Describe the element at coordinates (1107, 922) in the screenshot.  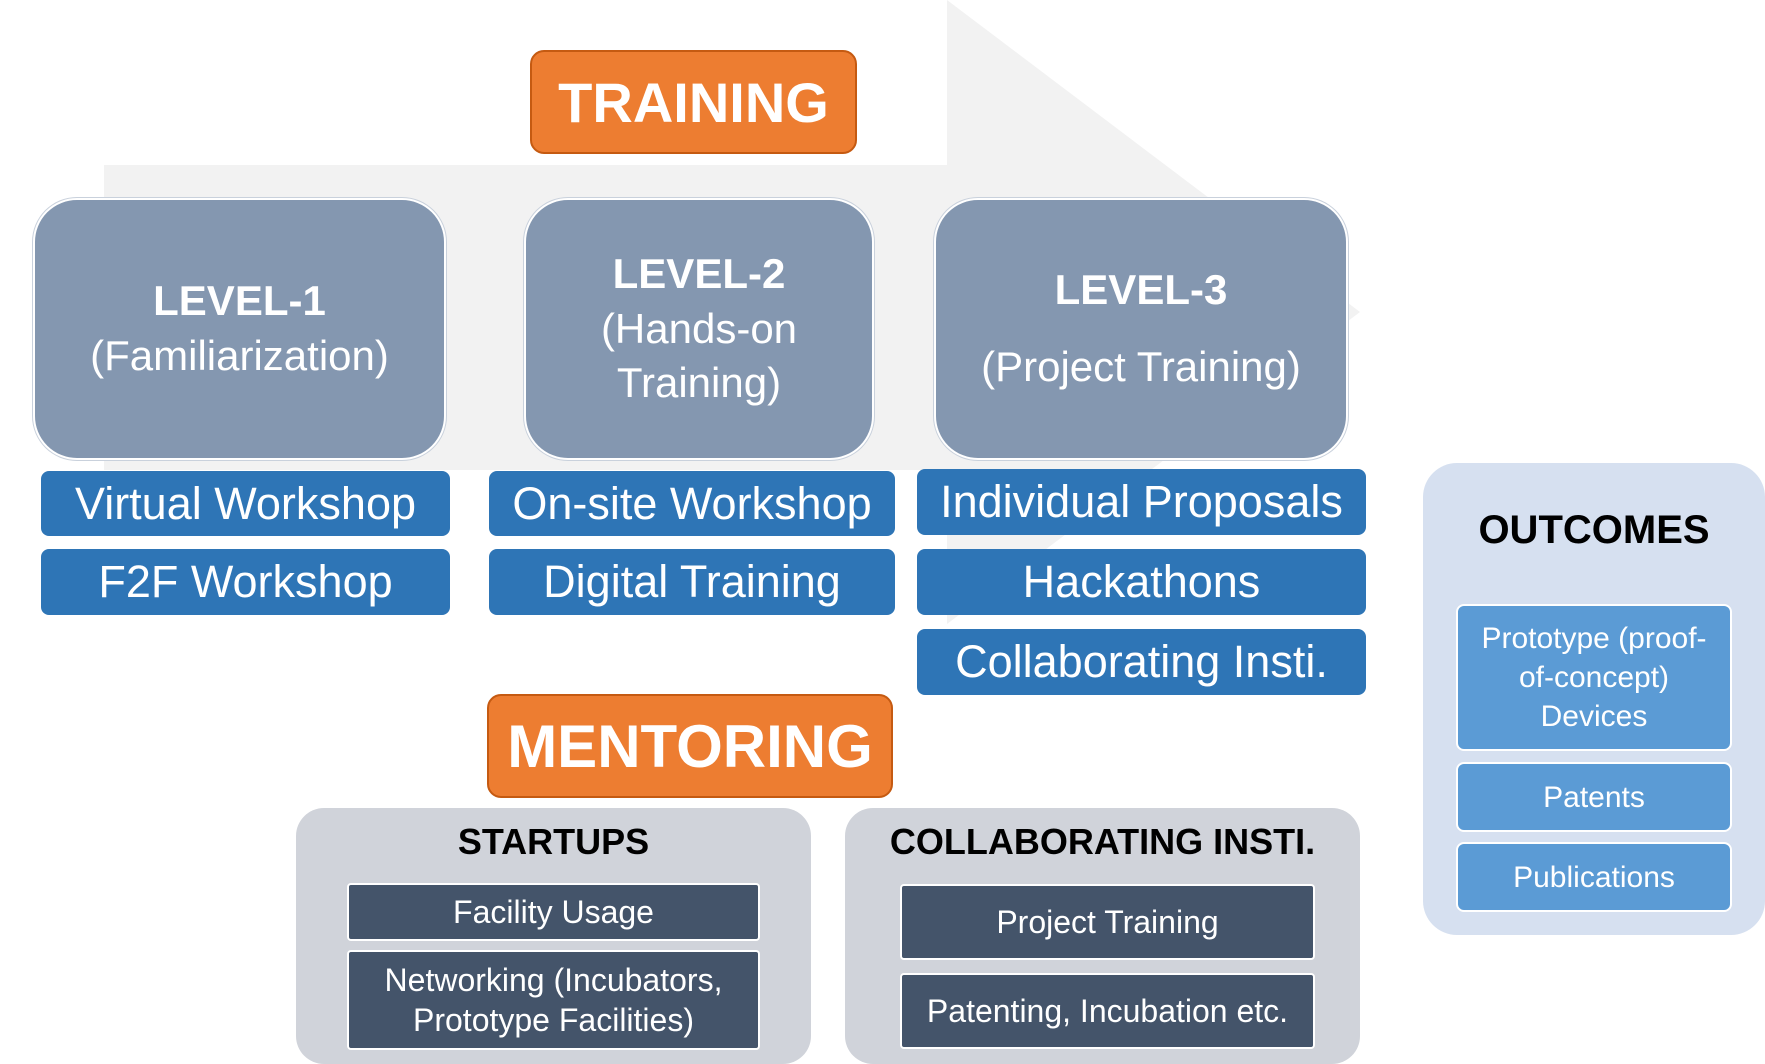
I see `collab-item: Project Training` at that location.